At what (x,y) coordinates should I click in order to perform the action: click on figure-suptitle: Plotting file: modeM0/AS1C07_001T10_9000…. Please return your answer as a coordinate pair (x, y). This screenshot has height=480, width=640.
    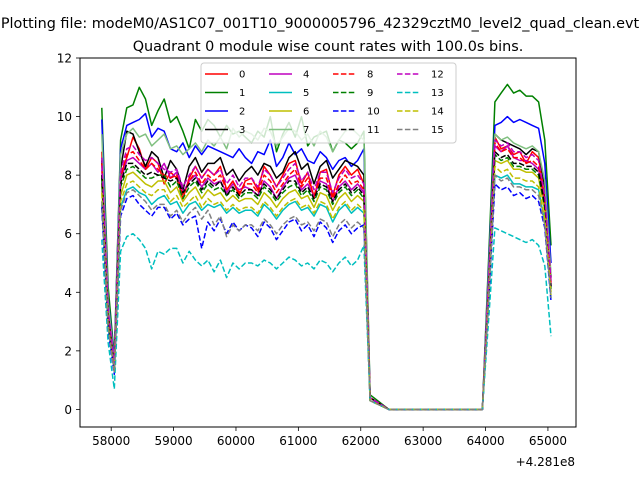
    Looking at the image, I should click on (320, 24).